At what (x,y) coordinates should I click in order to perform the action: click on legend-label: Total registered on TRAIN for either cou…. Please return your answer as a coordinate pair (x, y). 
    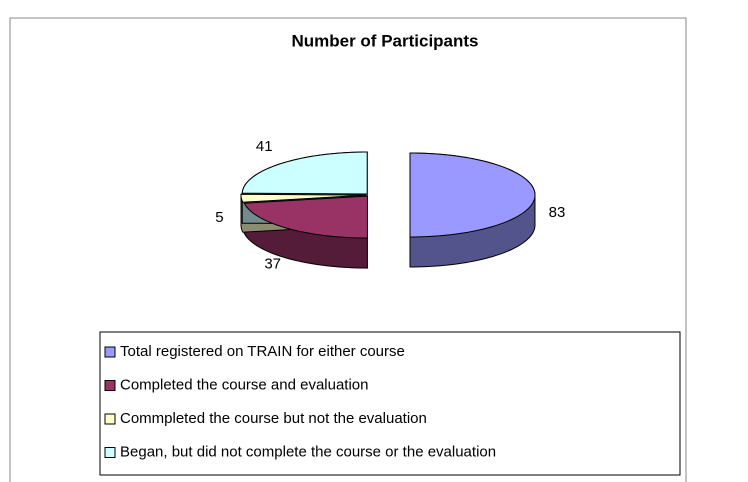
    Looking at the image, I should click on (262, 351).